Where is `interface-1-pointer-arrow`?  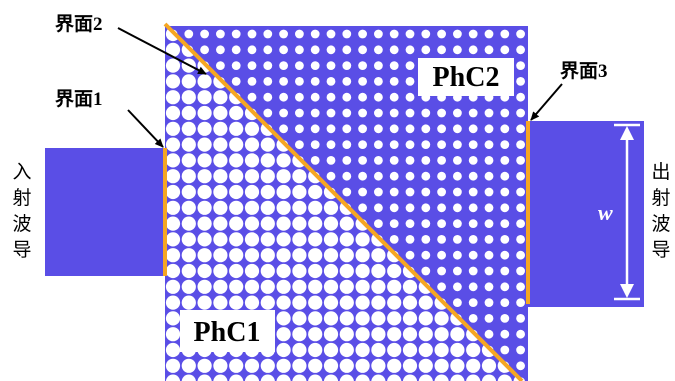 interface-1-pointer-arrow is located at coordinates (145, 128).